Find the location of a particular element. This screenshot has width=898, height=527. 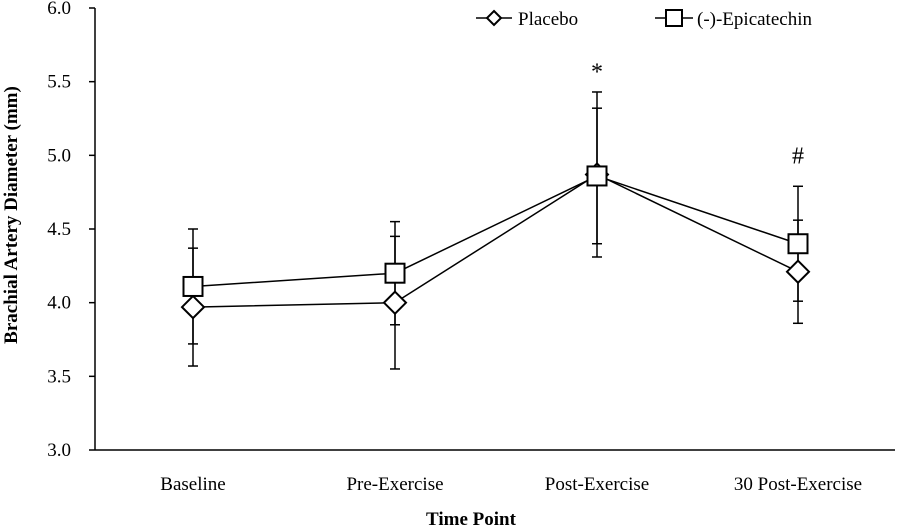

y-tick-label: 3.0 is located at coordinates (59, 450).